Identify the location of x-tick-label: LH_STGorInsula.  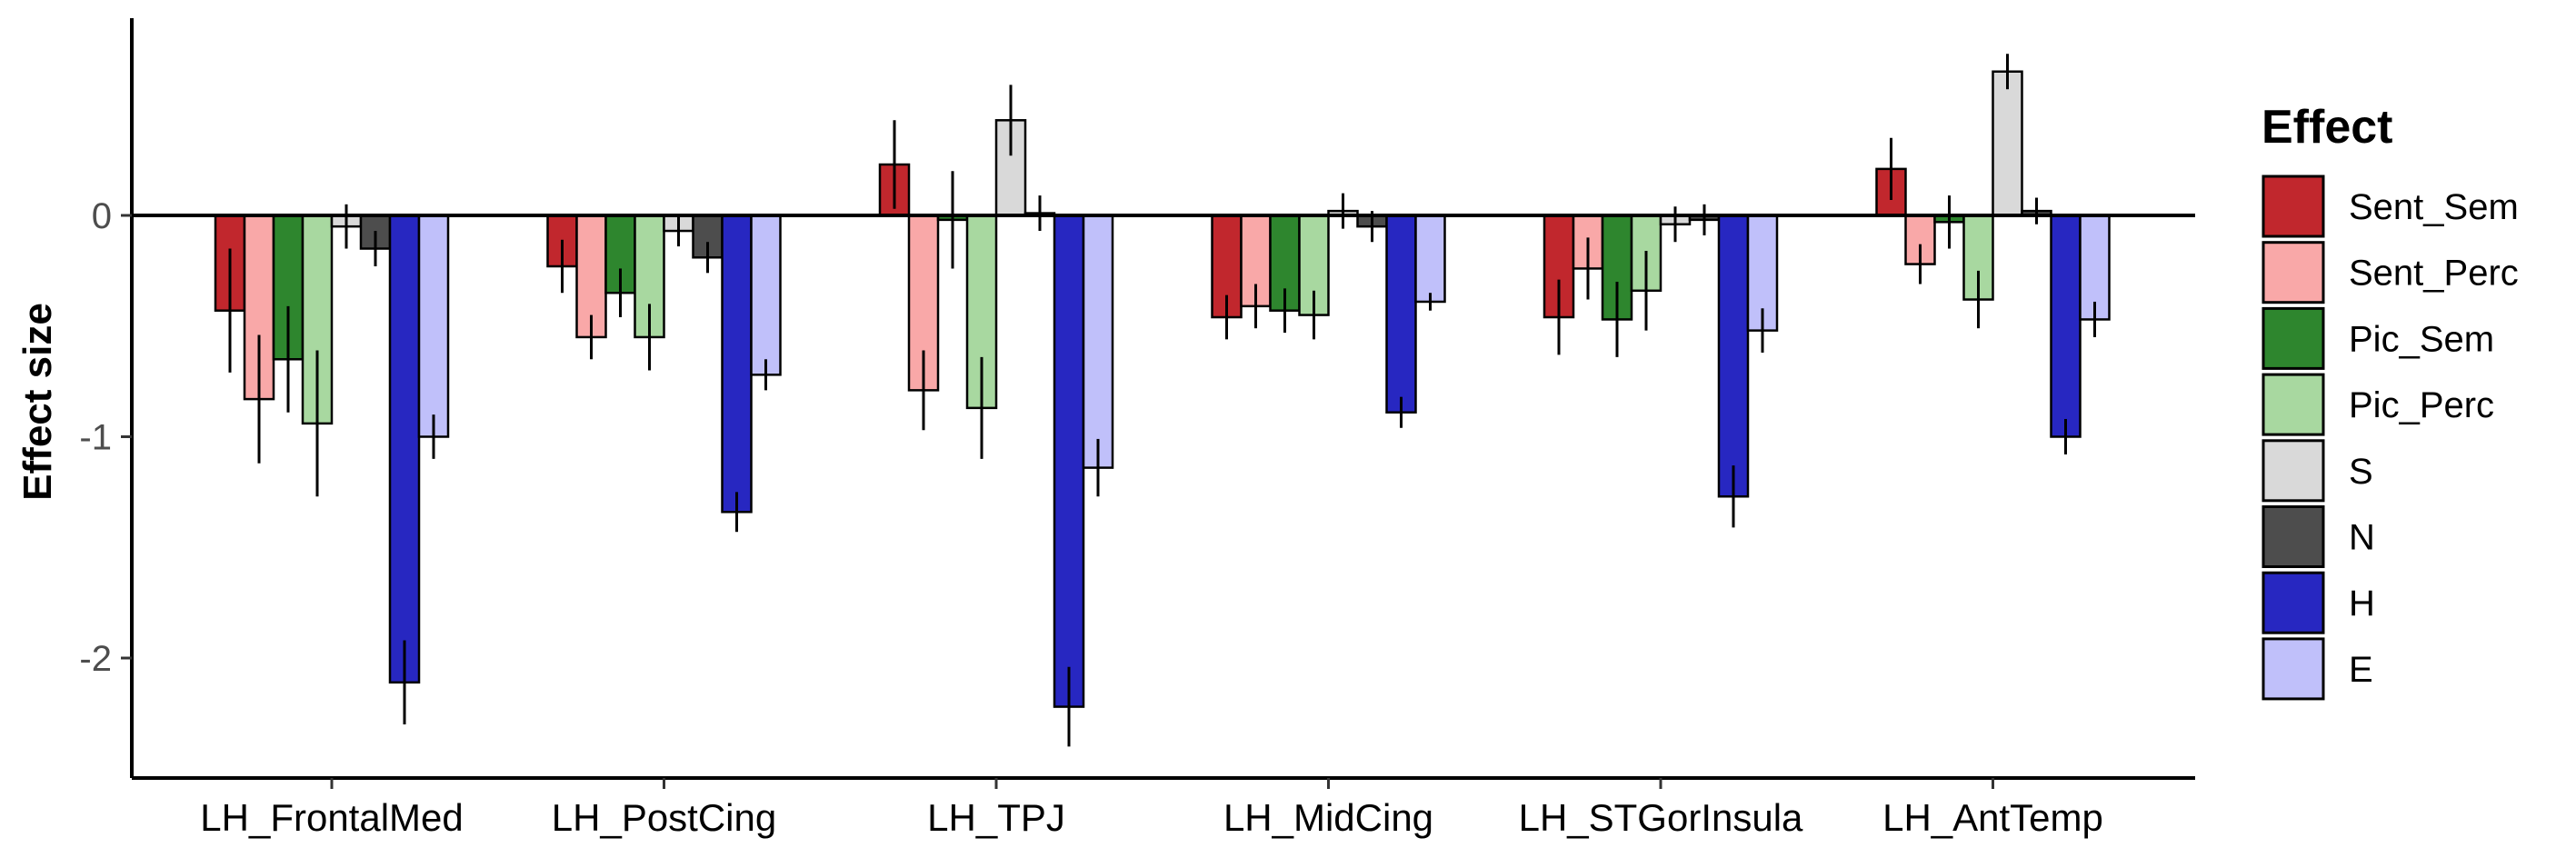
(1661, 817).